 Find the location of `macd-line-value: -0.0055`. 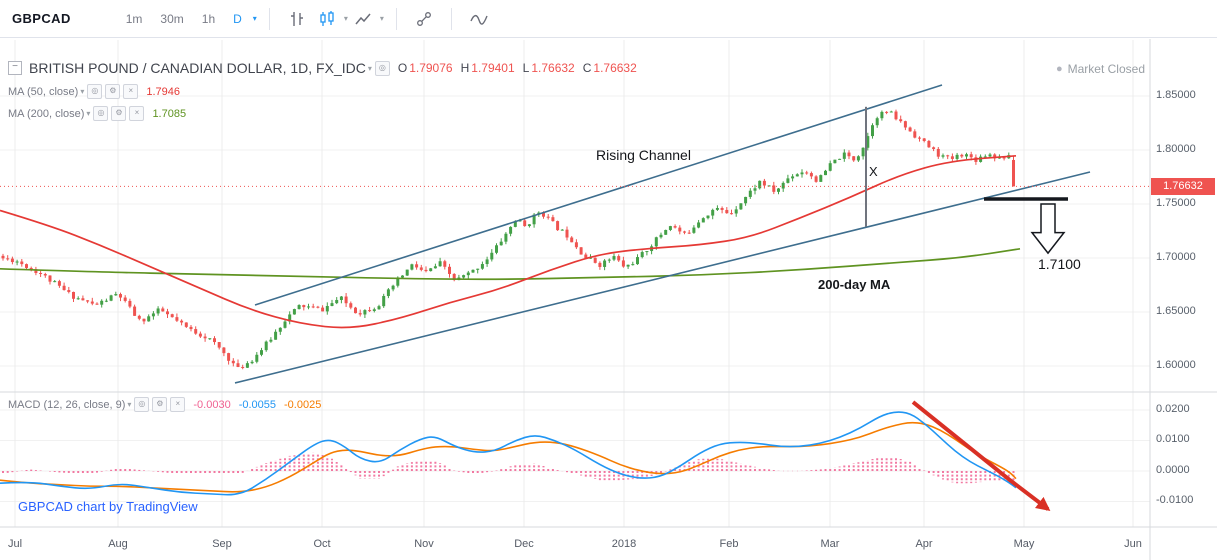

macd-line-value: -0.0055 is located at coordinates (257, 404).